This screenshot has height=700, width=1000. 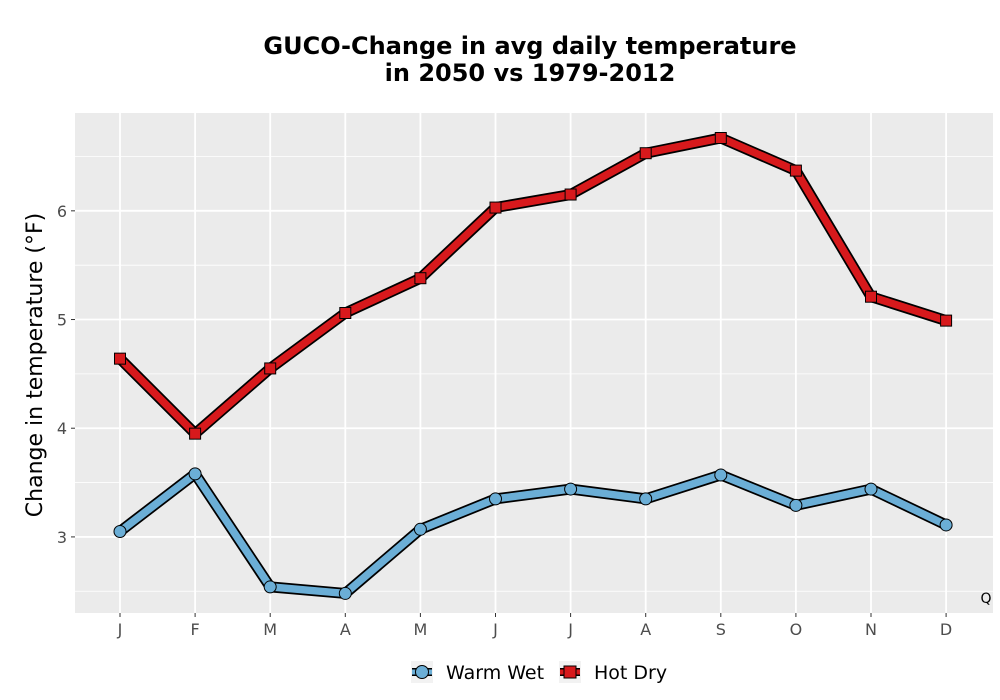 I want to click on y-tick-label: 3, so click(x=62, y=537).